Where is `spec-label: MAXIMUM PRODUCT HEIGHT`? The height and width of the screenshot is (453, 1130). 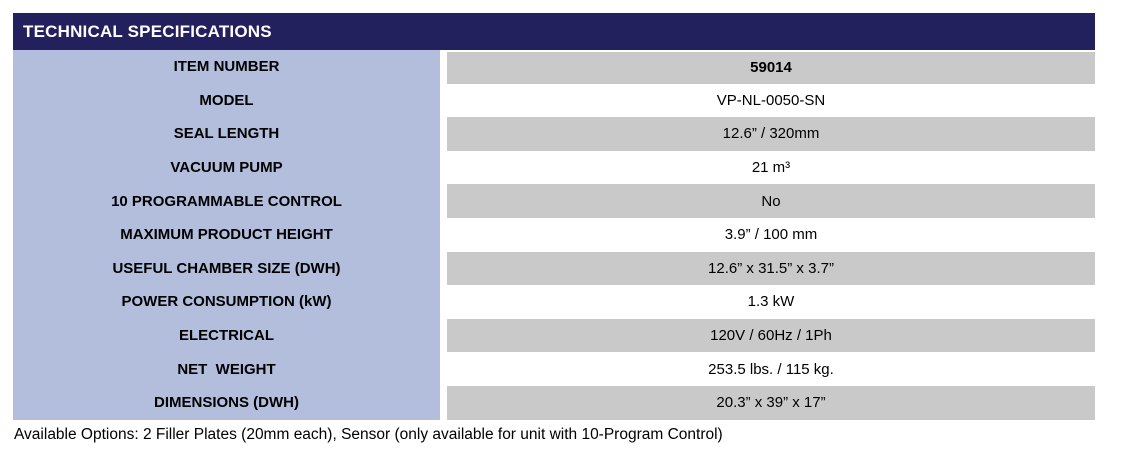 spec-label: MAXIMUM PRODUCT HEIGHT is located at coordinates (226, 234).